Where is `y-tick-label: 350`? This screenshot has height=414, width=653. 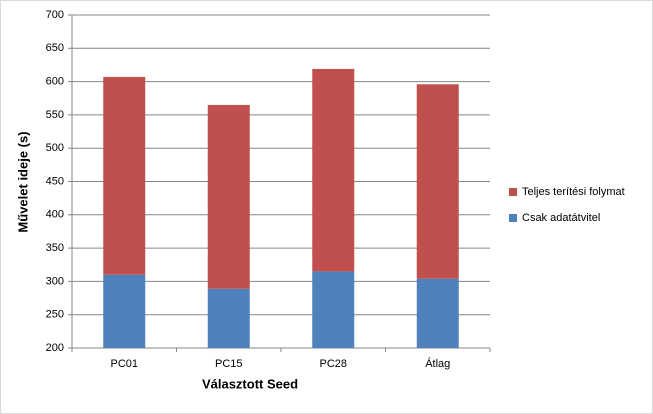
y-tick-label: 350 is located at coordinates (55, 248).